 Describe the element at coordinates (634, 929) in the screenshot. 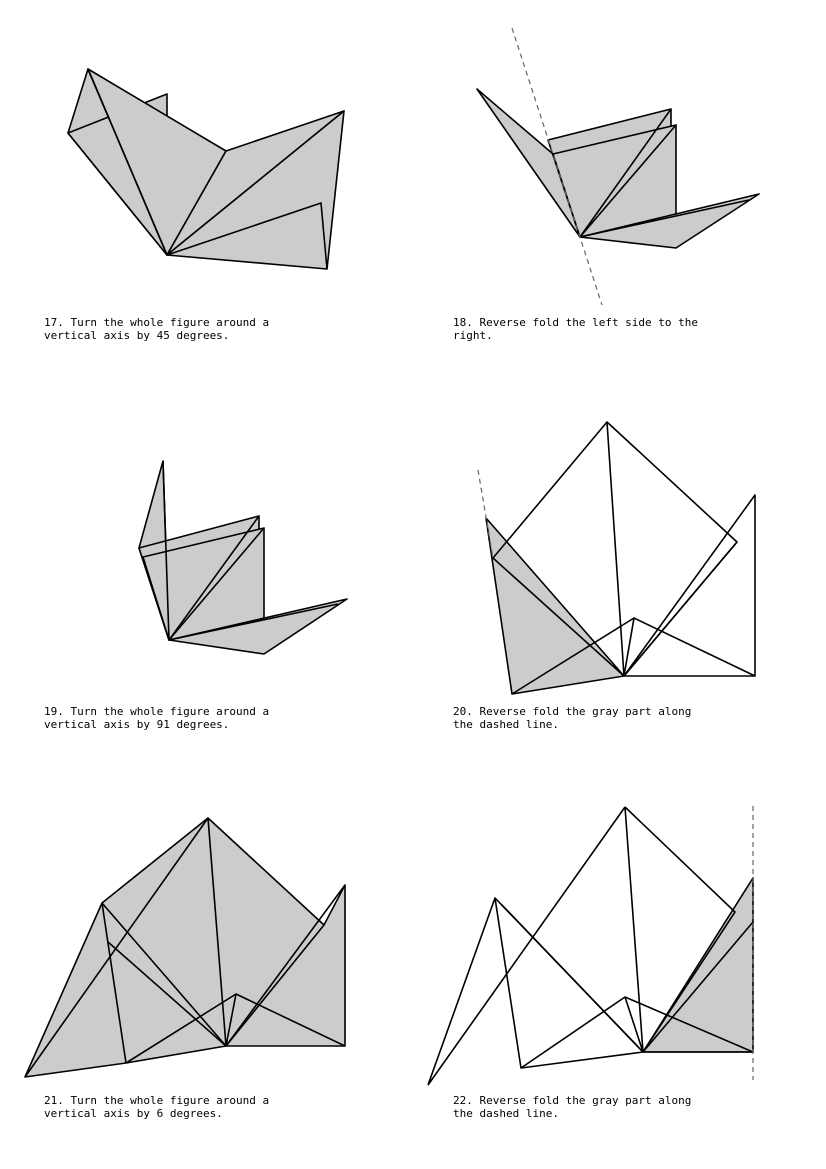

I see `step-22-center-crease` at that location.